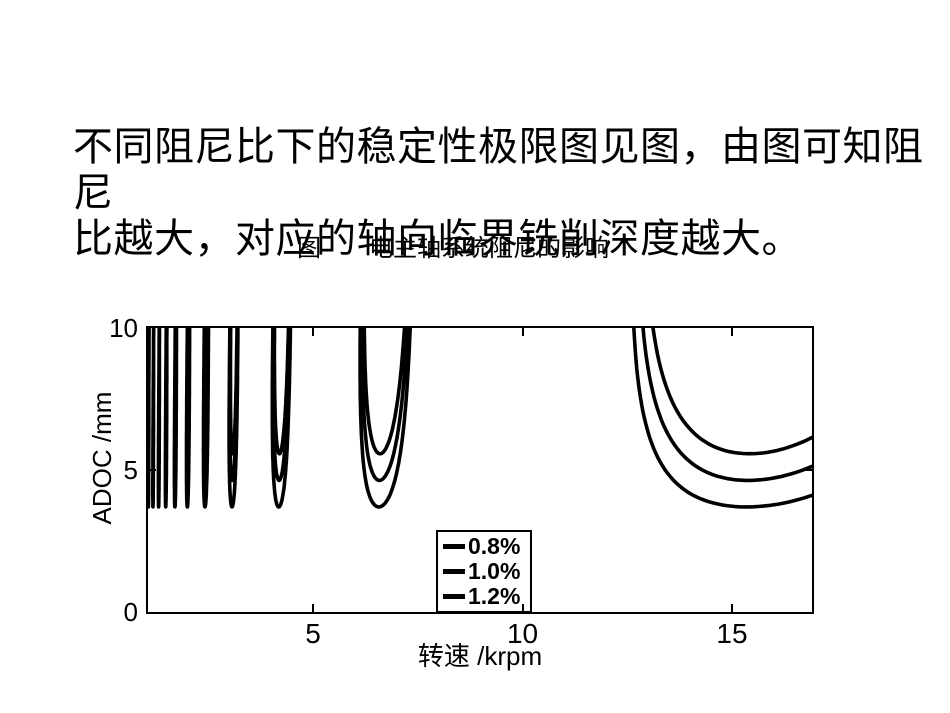 The width and height of the screenshot is (950, 713). I want to click on legend-row: 0.8%, so click(486, 546).